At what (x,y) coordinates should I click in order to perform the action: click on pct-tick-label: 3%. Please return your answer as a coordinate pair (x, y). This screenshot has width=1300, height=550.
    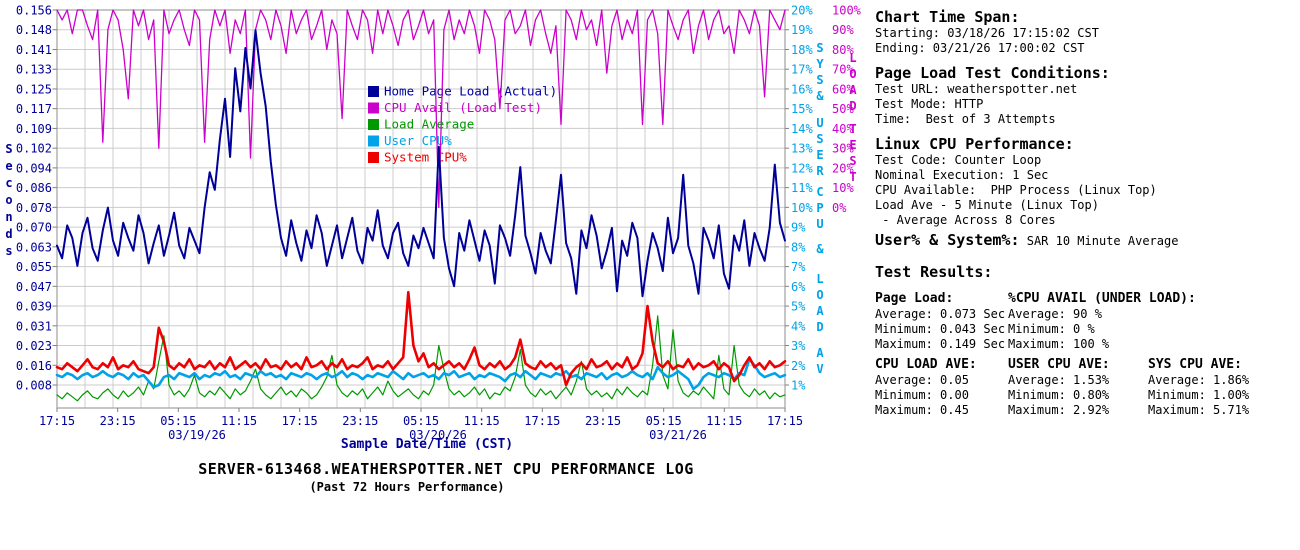
    Looking at the image, I should click on (798, 346).